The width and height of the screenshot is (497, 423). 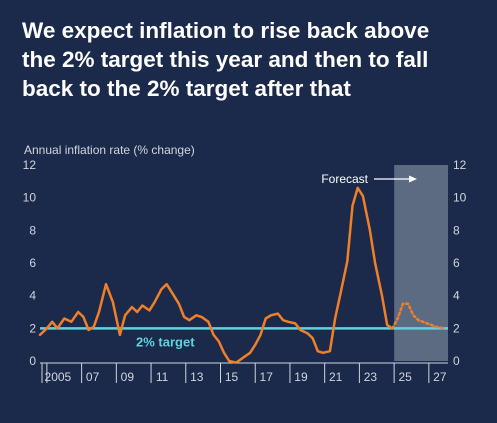 I want to click on forecast-arrow-head, so click(x=413, y=179).